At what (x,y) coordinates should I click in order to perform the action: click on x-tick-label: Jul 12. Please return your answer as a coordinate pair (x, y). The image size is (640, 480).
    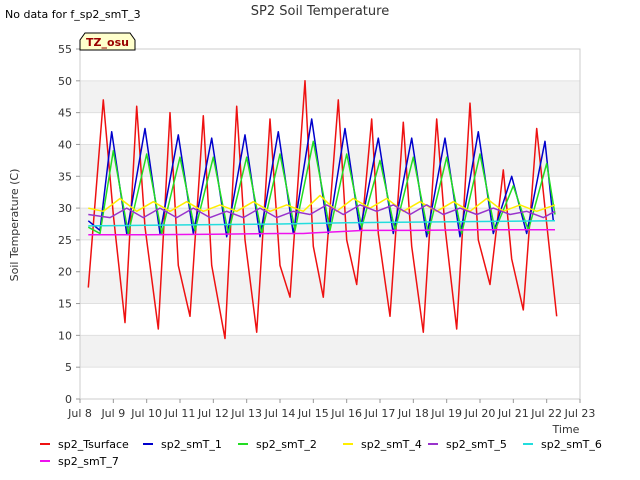
    Looking at the image, I should click on (213, 413).